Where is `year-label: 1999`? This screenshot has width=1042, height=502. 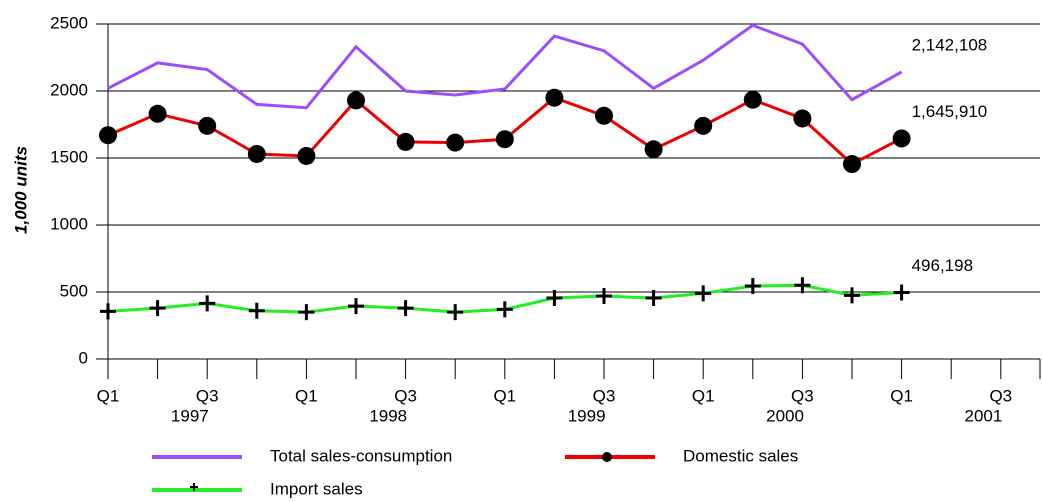
year-label: 1999 is located at coordinates (587, 415).